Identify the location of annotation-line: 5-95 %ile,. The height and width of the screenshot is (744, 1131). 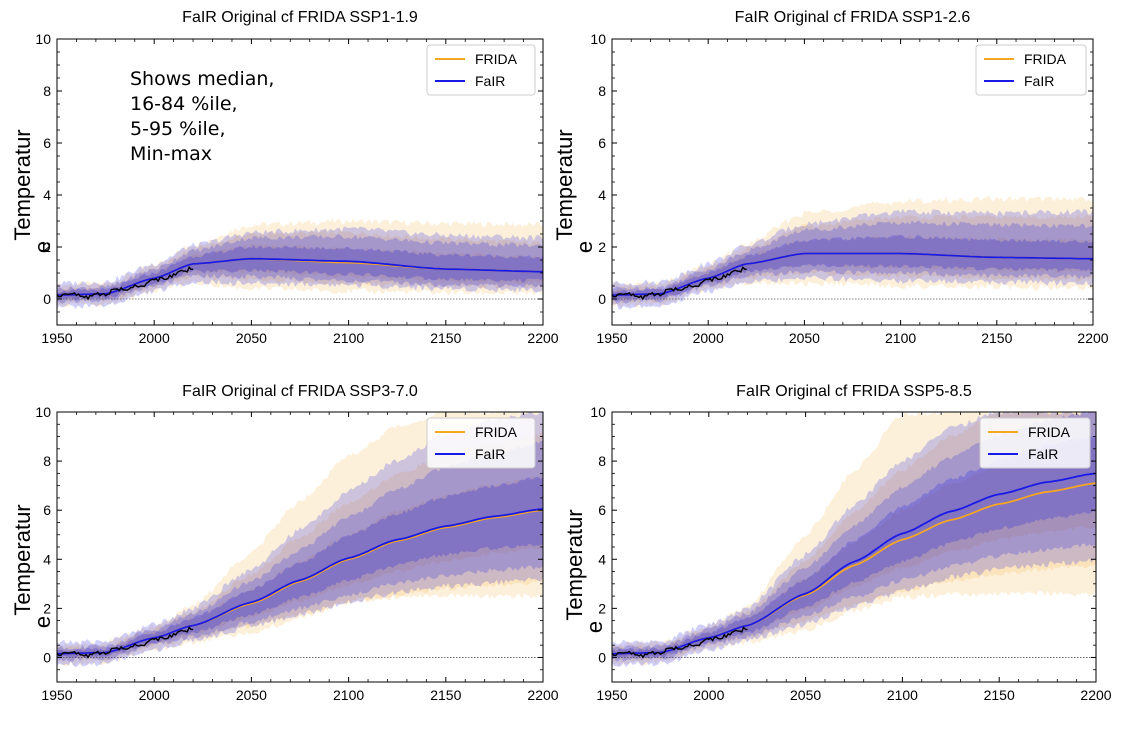
(178, 129).